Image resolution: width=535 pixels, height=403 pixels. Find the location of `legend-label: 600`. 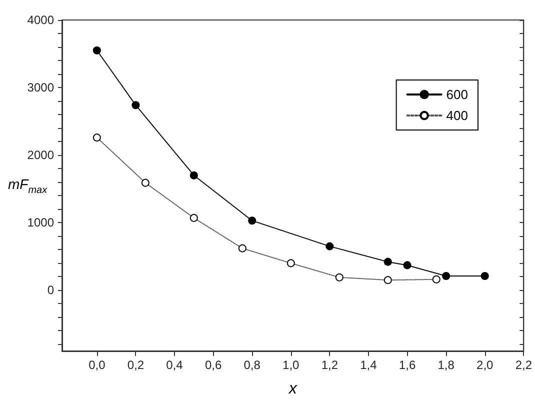

legend-label: 600 is located at coordinates (457, 94).